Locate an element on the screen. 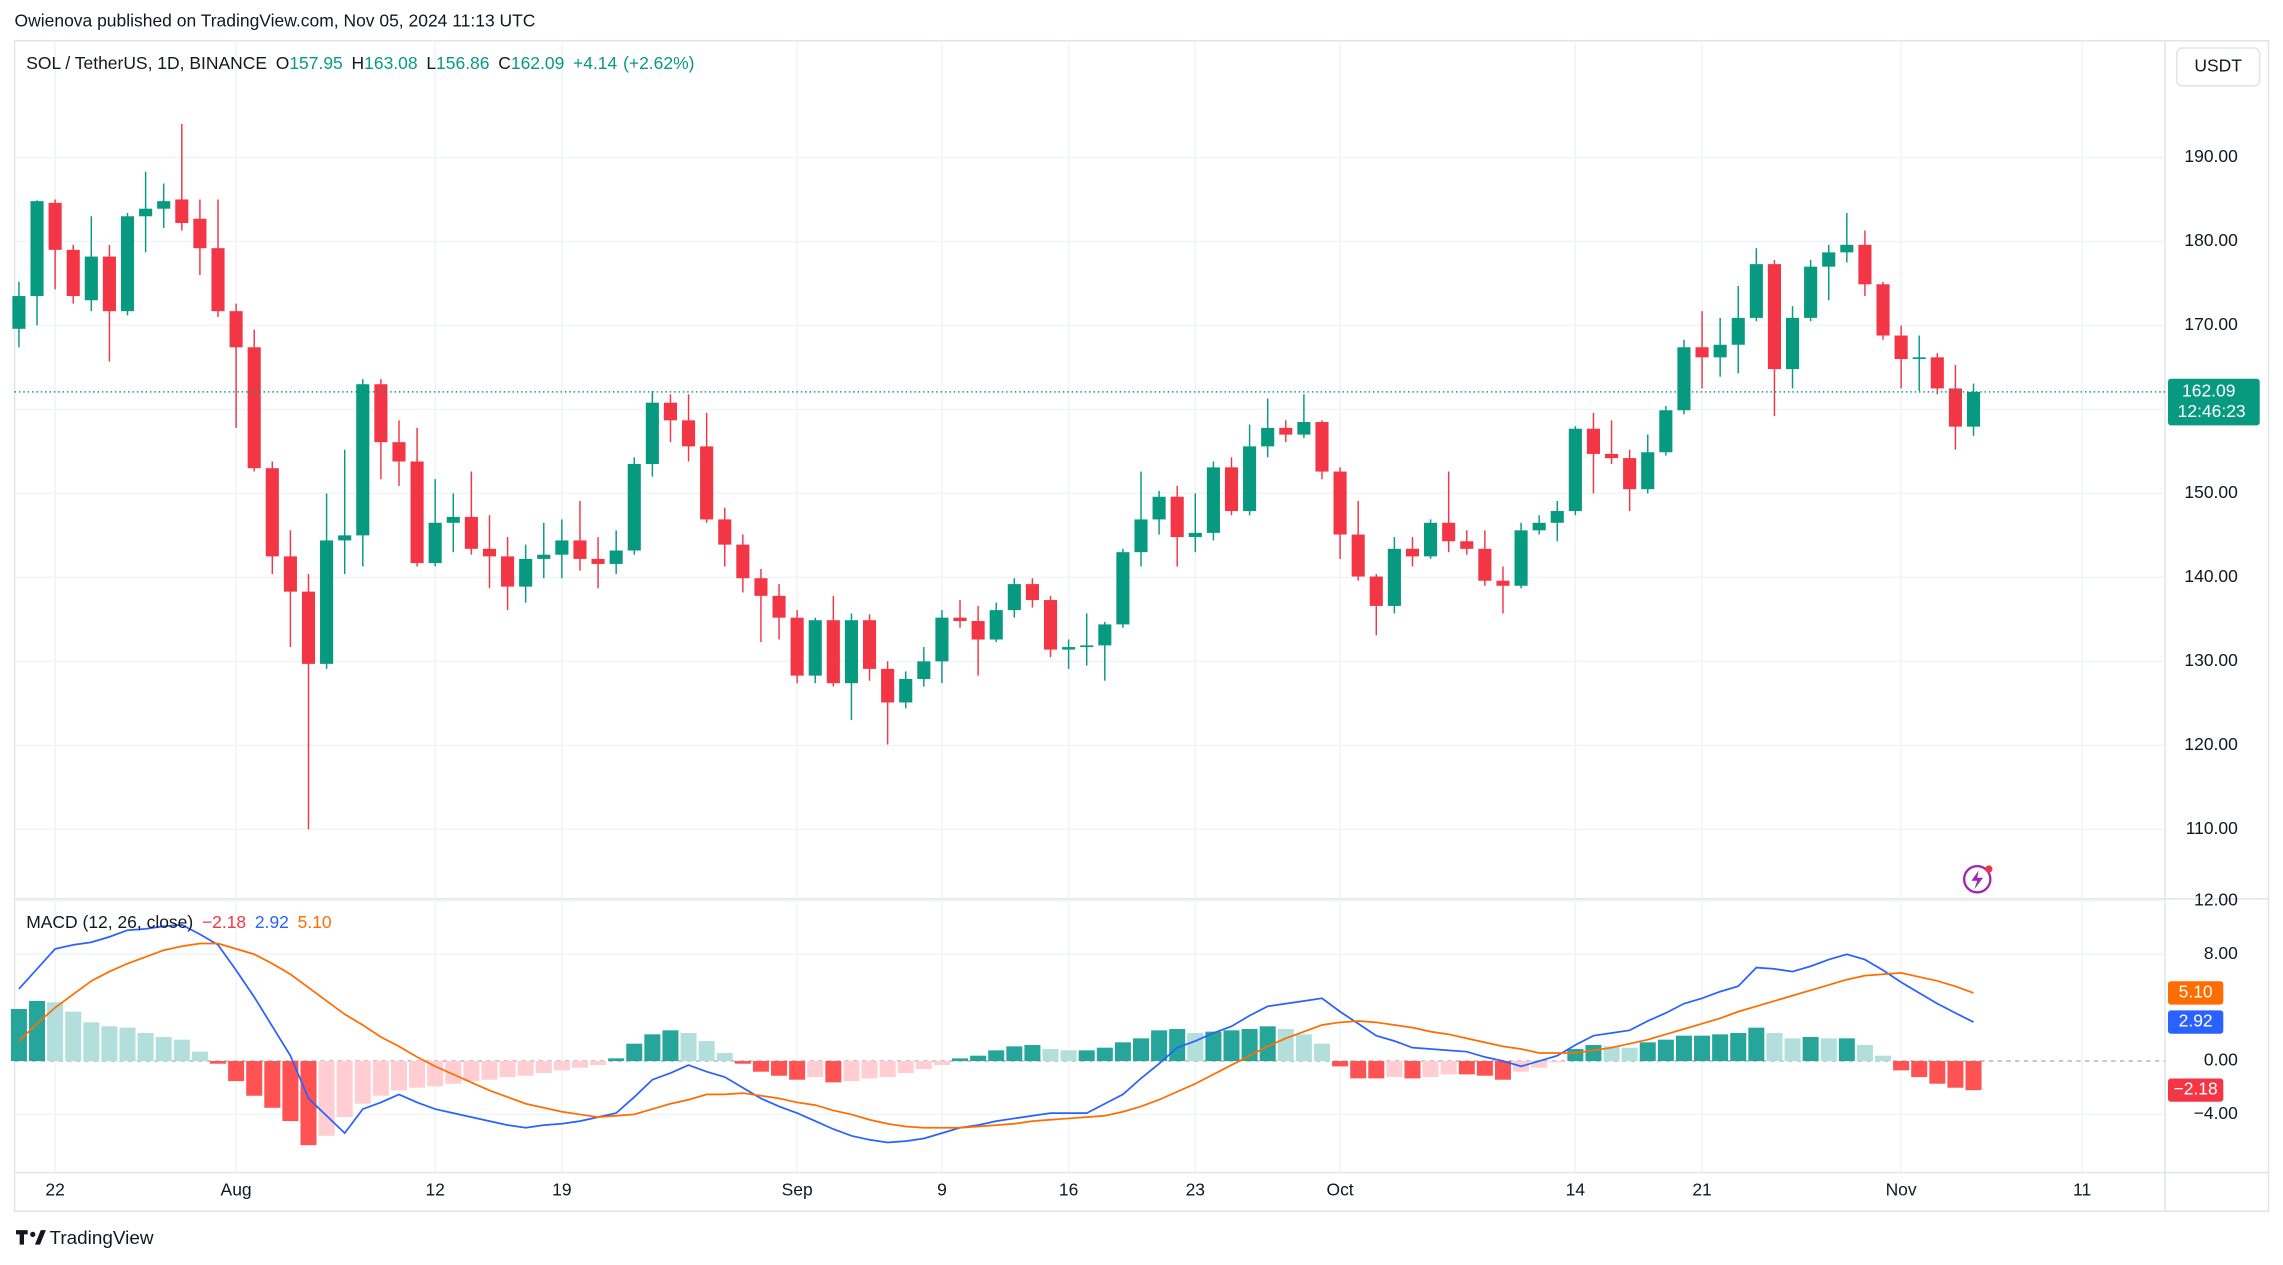 The image size is (2283, 1265). lightning-icon is located at coordinates (1977, 879).